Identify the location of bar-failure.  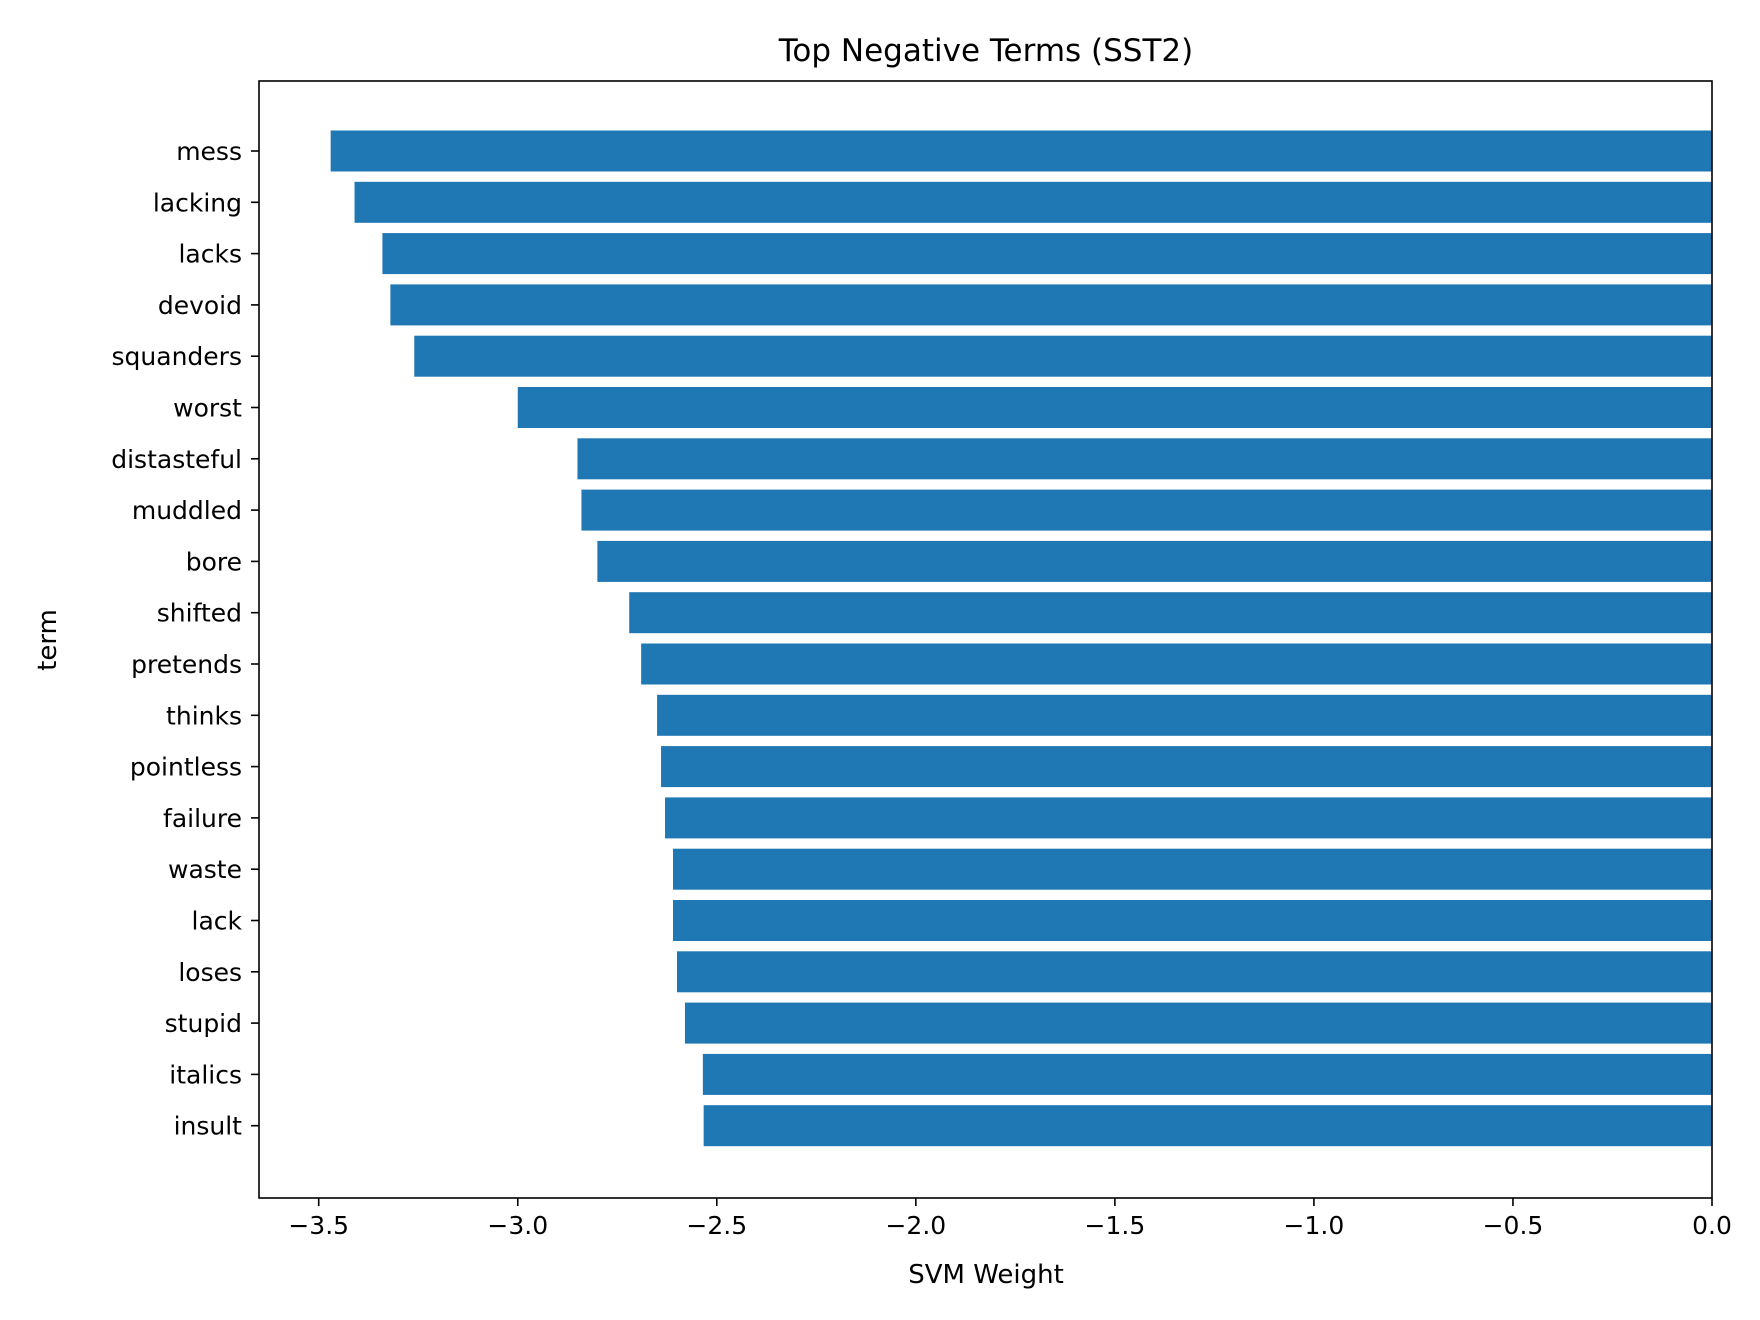
(1188, 818).